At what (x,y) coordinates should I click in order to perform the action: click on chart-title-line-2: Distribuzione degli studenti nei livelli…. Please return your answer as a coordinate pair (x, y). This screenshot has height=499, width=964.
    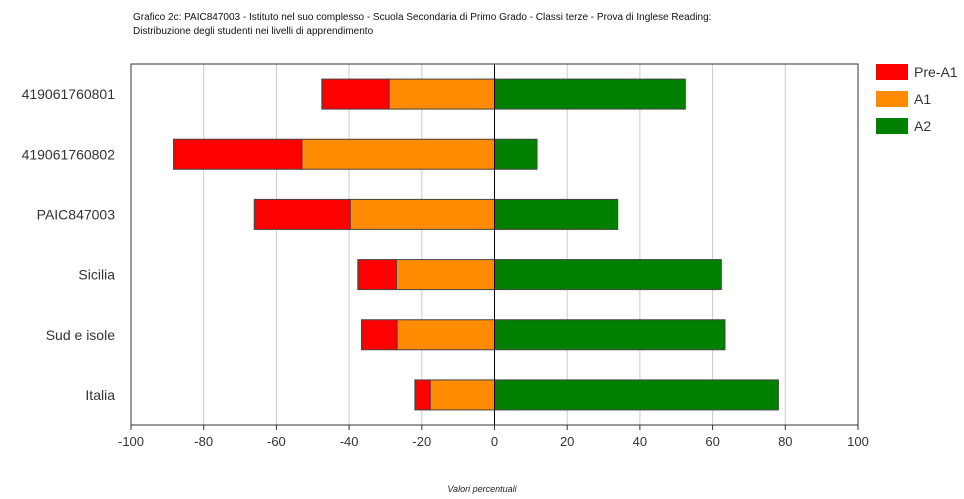
    Looking at the image, I should click on (253, 31).